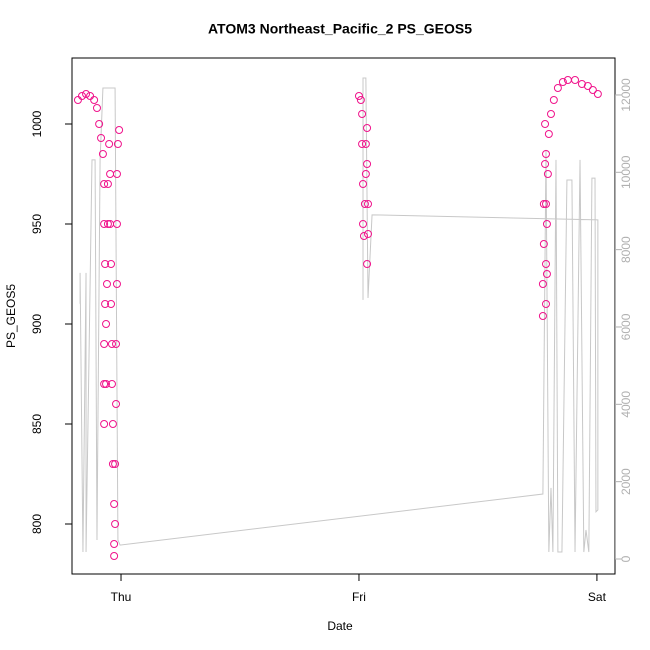 The height and width of the screenshot is (650, 650). Describe the element at coordinates (37, 123) in the screenshot. I see `y-tick-label: 1000` at that location.